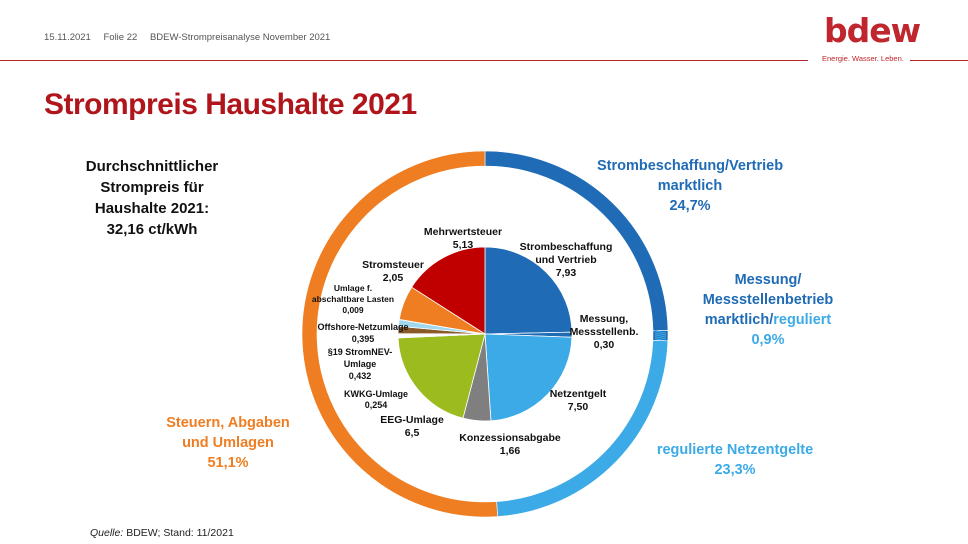  Describe the element at coordinates (735, 470) in the screenshot. I see `outer-label-grid-pct: 23,3%` at that location.